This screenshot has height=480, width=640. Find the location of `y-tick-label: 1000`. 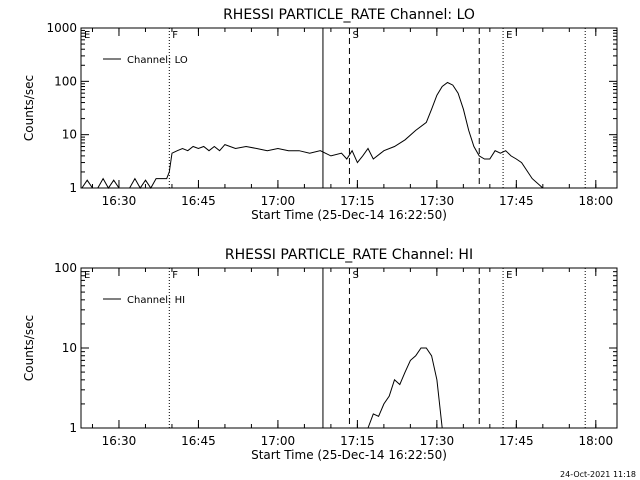

y-tick-label: 1000 is located at coordinates (61, 28).